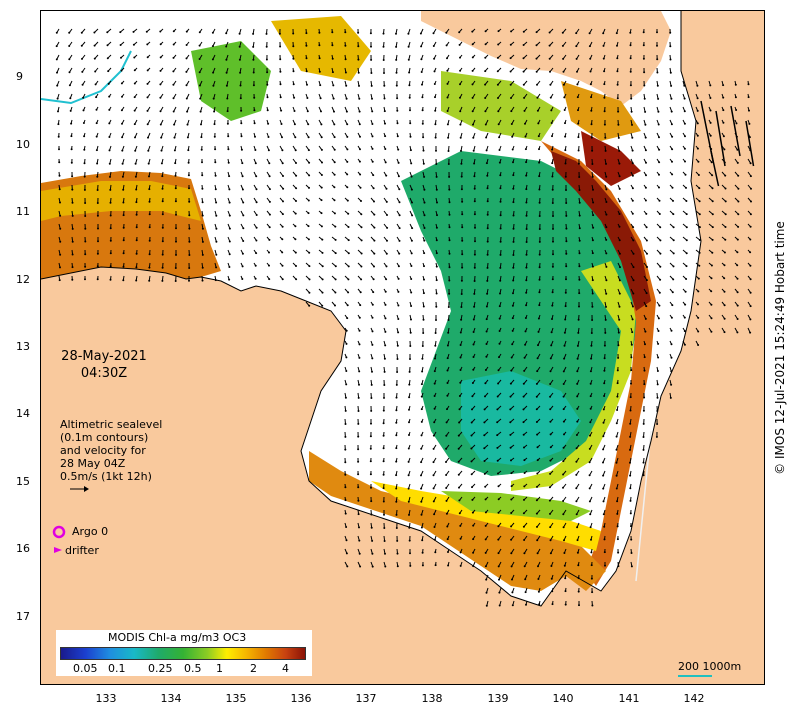  Describe the element at coordinates (82, 550) in the screenshot. I see `drifter-label: drifter` at that location.